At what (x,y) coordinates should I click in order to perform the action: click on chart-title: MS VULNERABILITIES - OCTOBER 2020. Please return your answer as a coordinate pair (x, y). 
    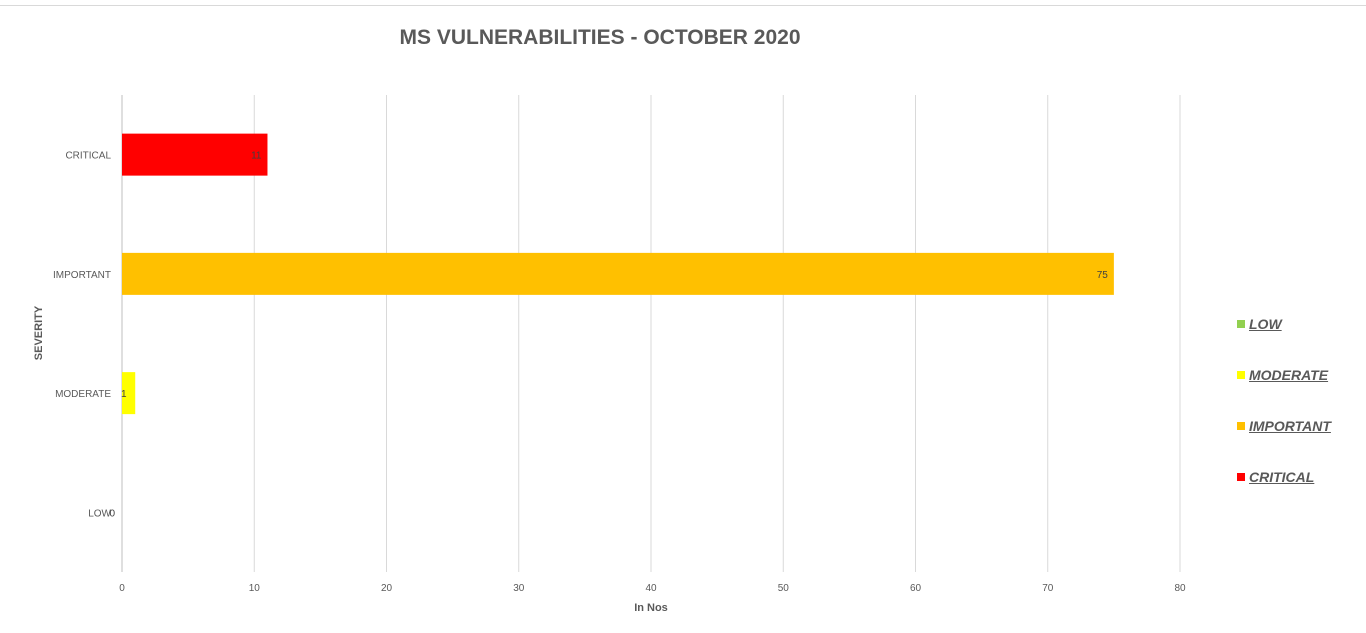
    Looking at the image, I should click on (600, 37).